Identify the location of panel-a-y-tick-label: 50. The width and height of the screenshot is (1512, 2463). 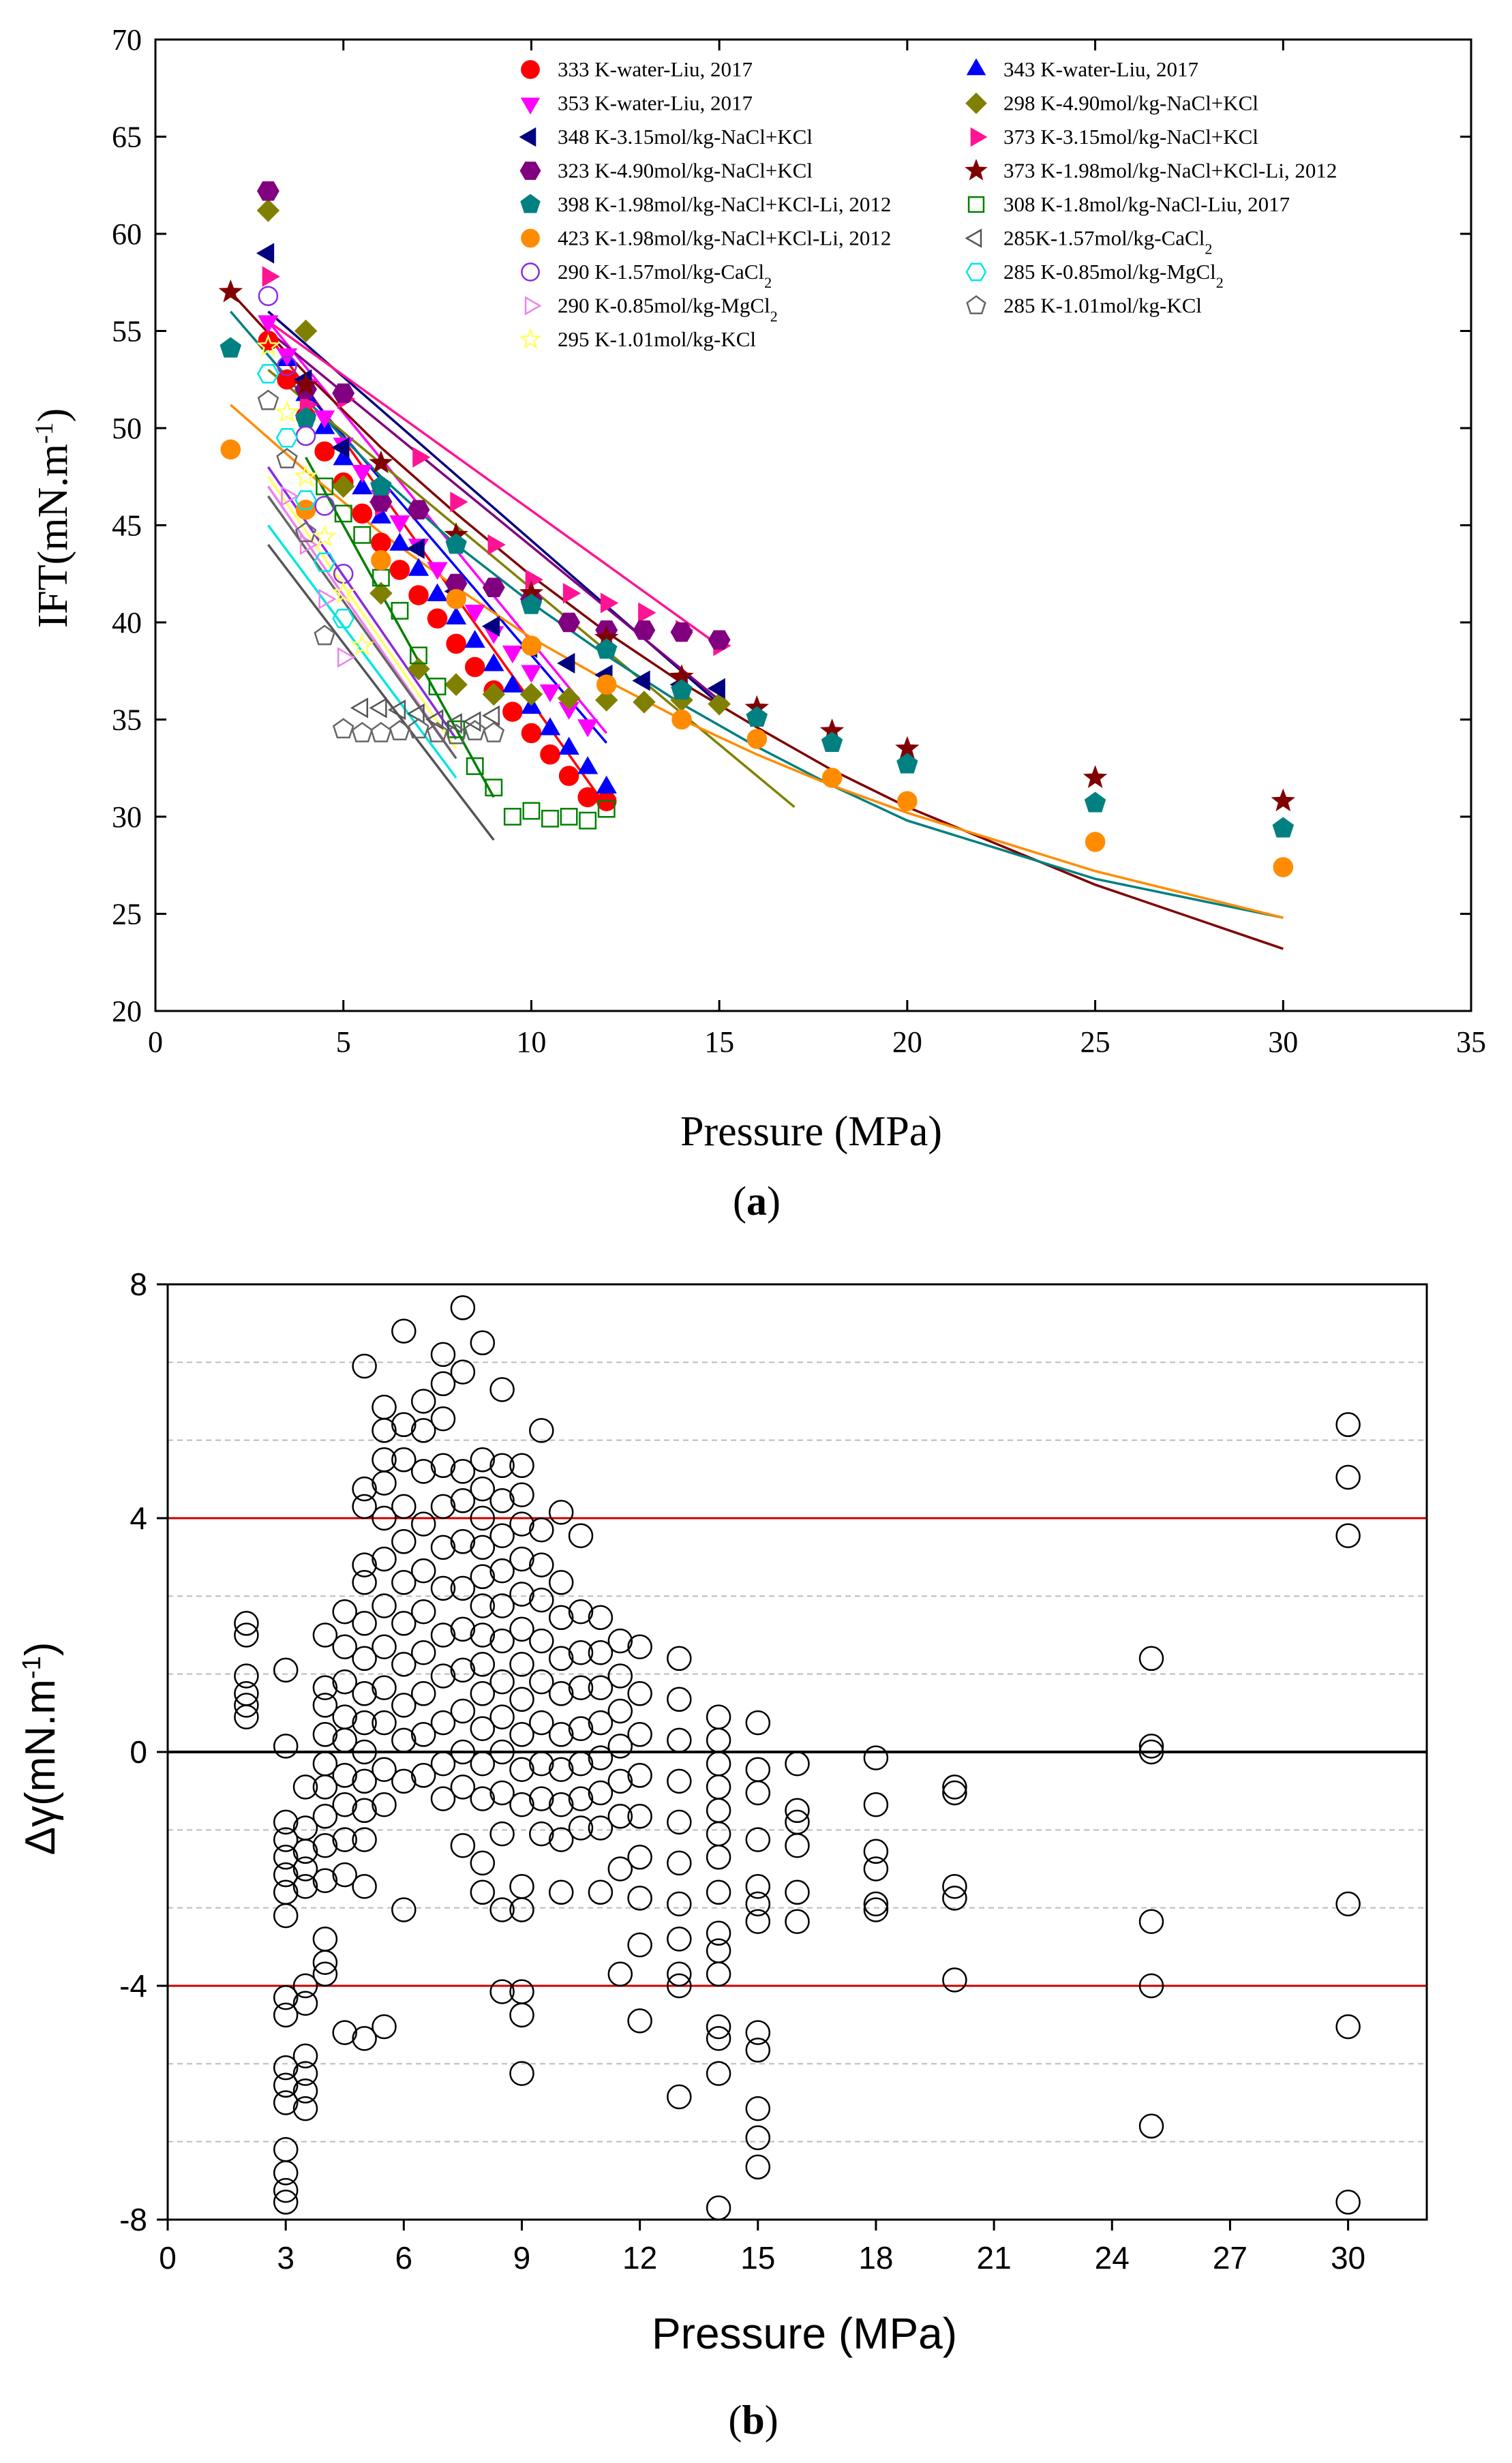
(127, 428).